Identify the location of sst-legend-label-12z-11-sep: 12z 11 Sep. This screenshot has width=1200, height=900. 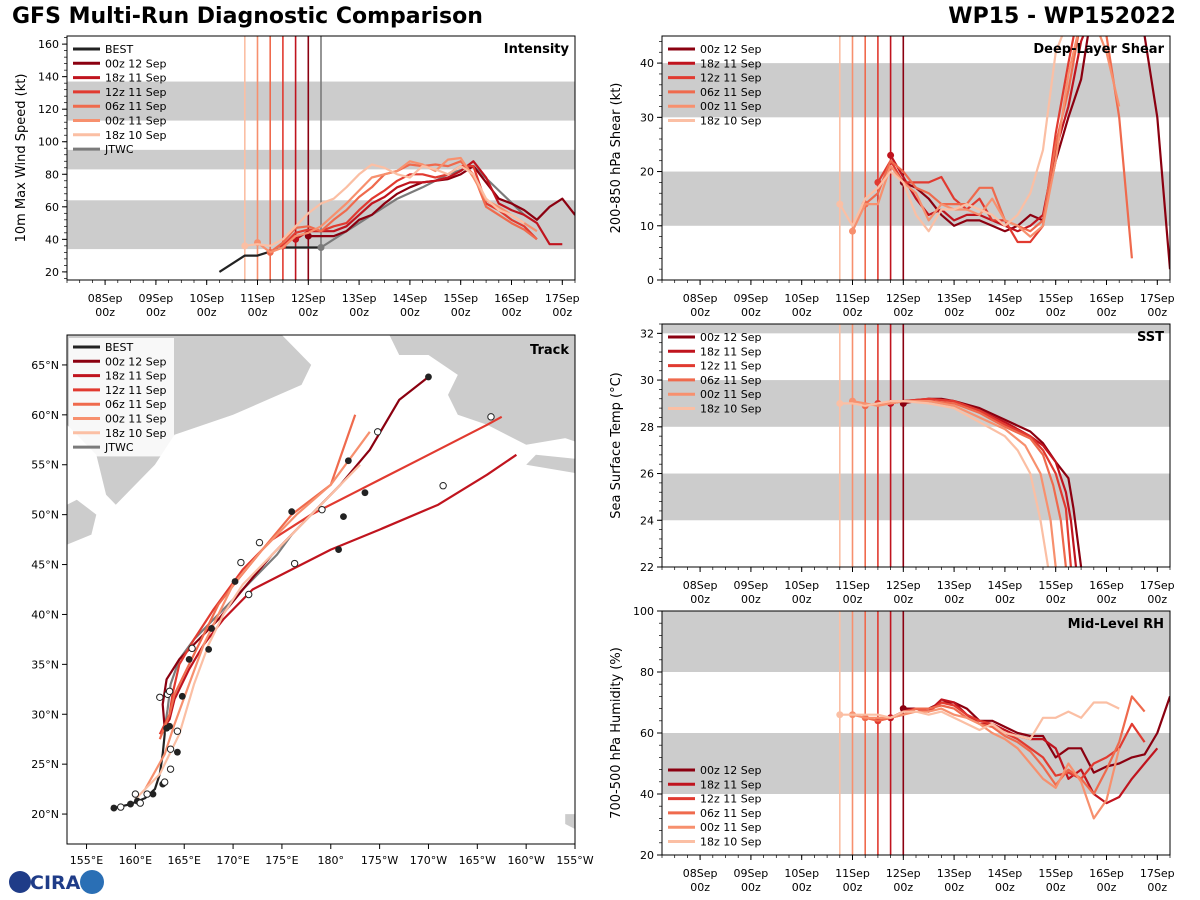
(731, 366).